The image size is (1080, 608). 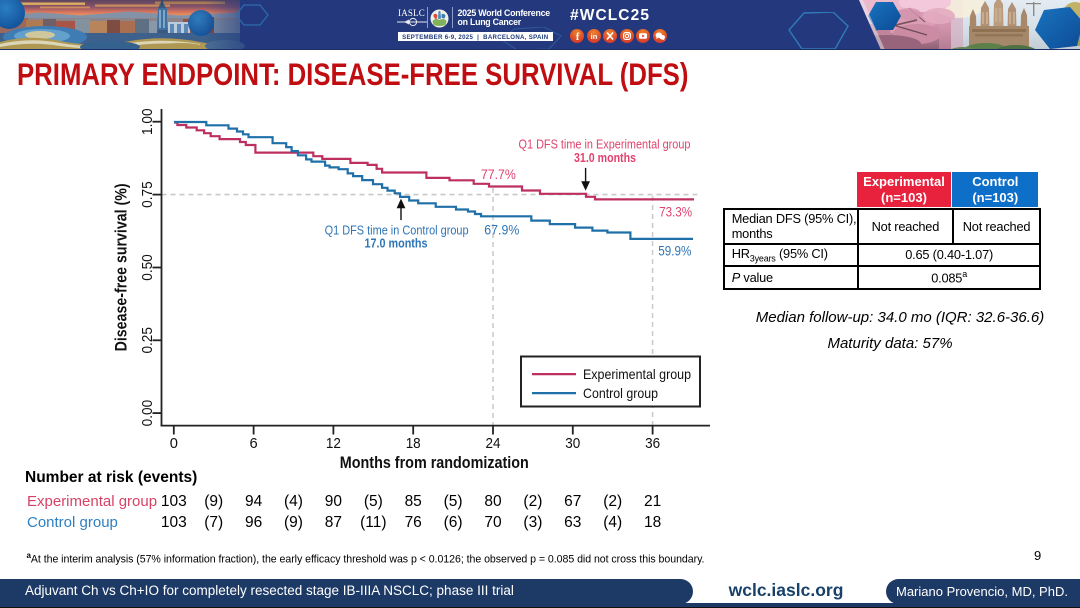 I want to click on svg-text: 0.75, so click(x=148, y=194).